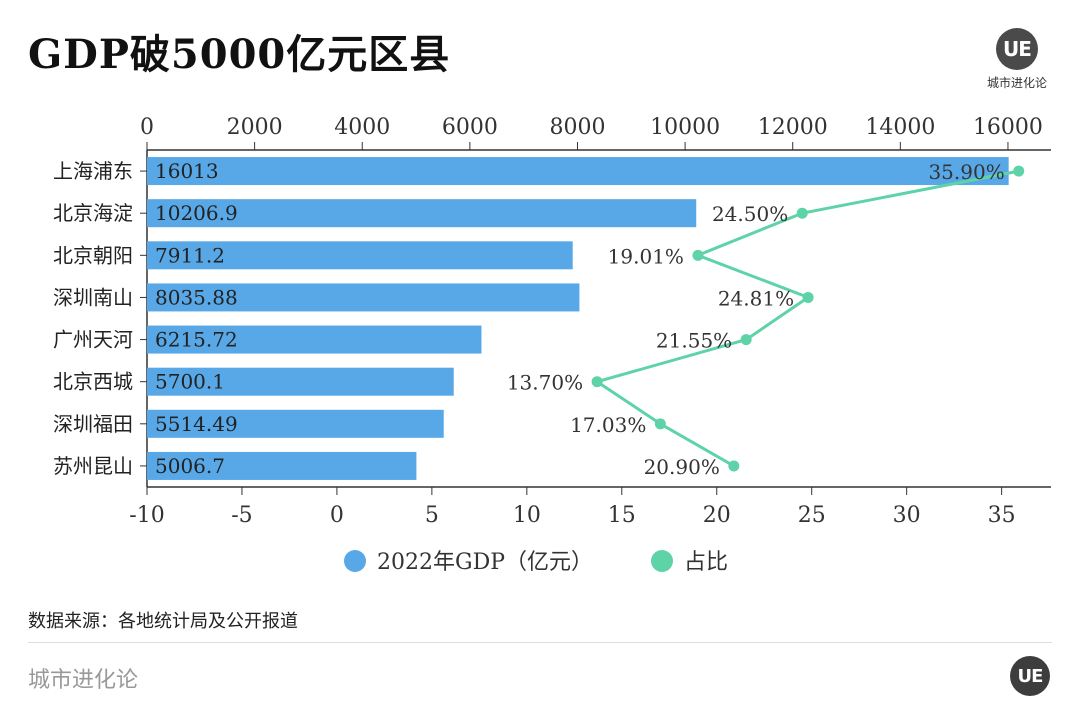 This screenshot has height=720, width=1080. I want to click on share-label: 24.50%, so click(750, 214).